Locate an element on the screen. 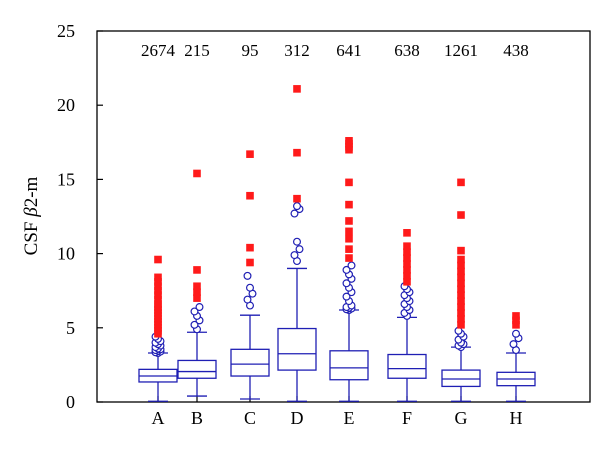  count-labels: 2674 215 95 312 641 638 1261 438 is located at coordinates (335, 50).